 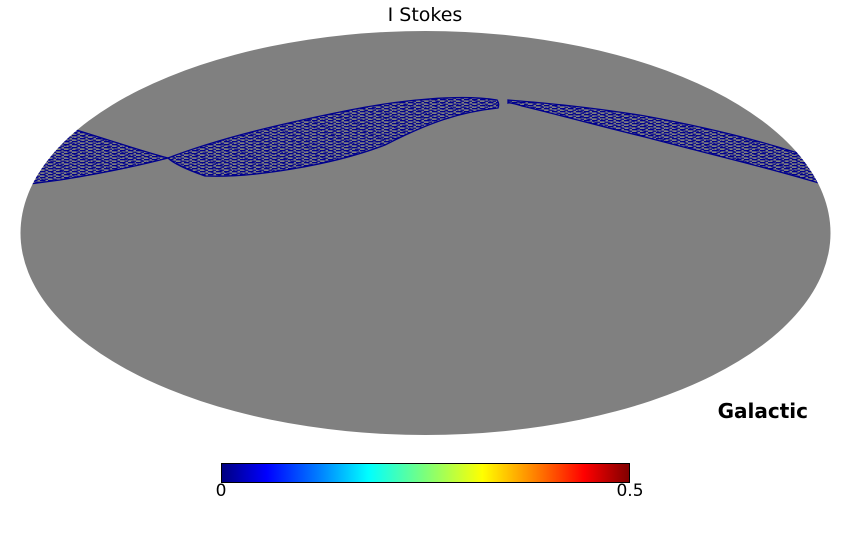 What do you see at coordinates (425, 473) in the screenshot?
I see `colorbar-gradient` at bounding box center [425, 473].